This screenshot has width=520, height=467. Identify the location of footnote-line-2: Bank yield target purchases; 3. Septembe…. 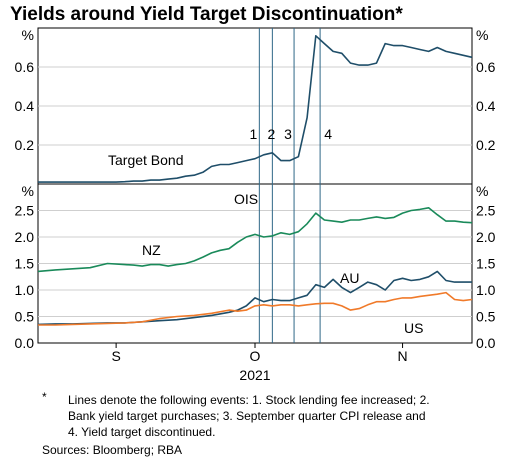
(247, 416).